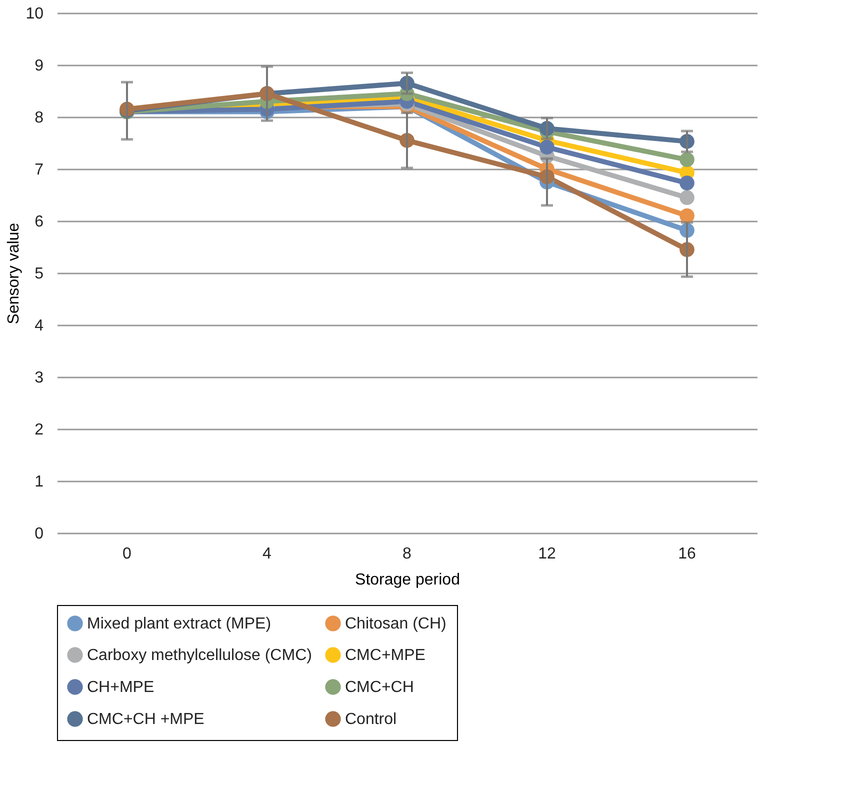 Image resolution: width=841 pixels, height=812 pixels. What do you see at coordinates (407, 554) in the screenshot?
I see `x-tick-label: 8` at bounding box center [407, 554].